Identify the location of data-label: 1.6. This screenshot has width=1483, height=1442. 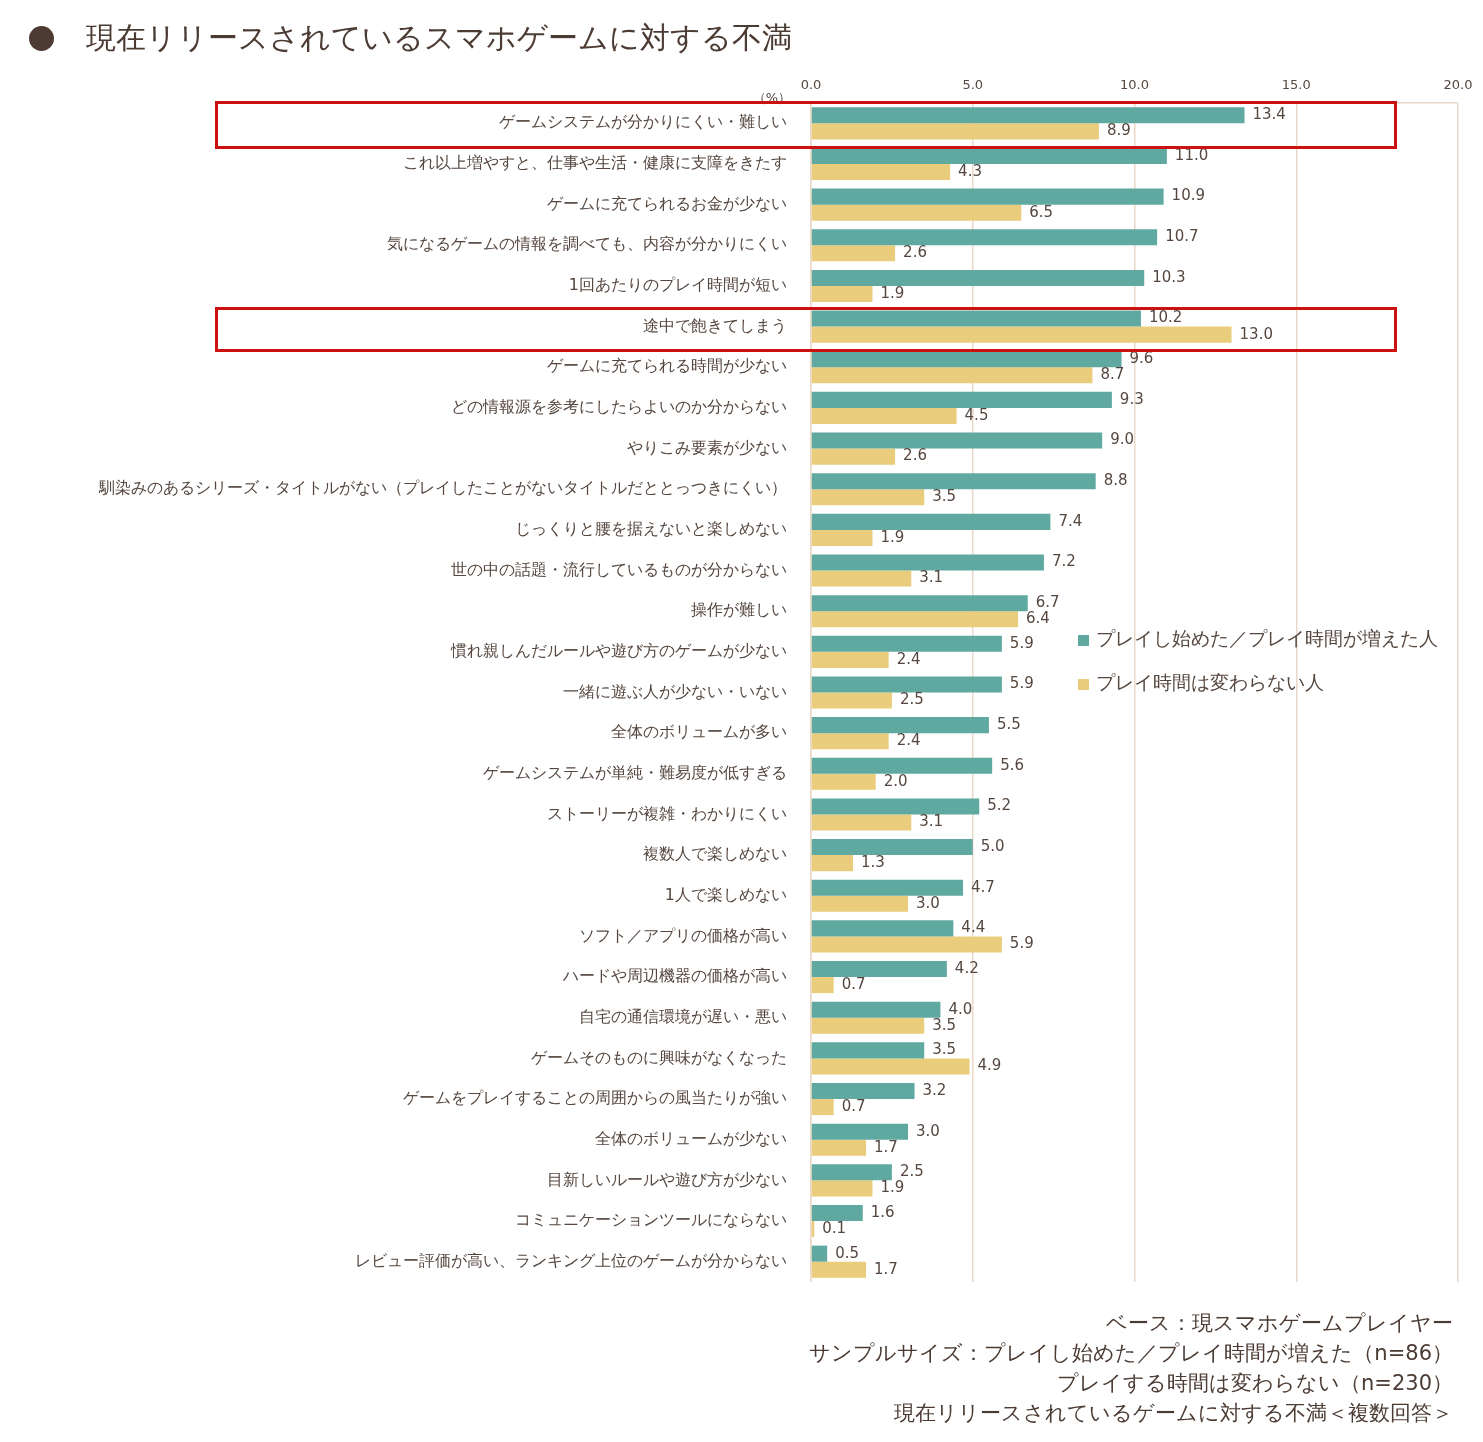
(882, 1211).